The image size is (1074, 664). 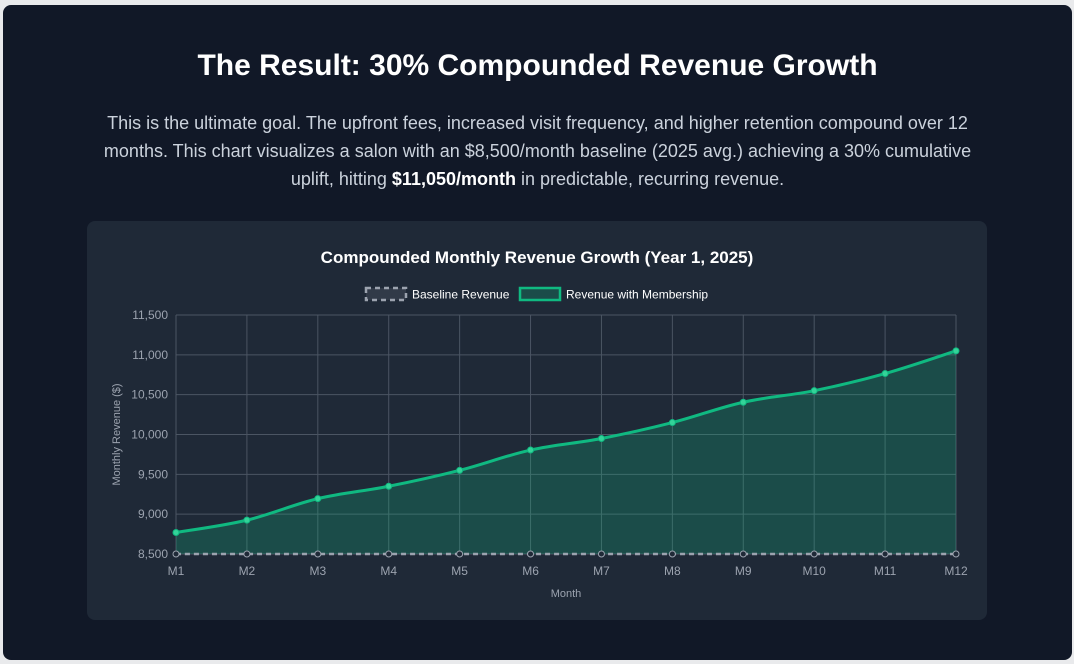 I want to click on y-tick-label: 11,500, so click(x=150, y=315).